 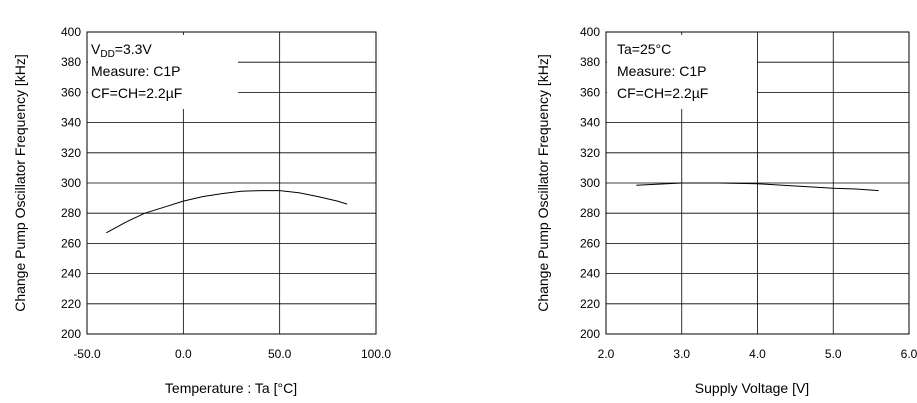 I want to click on chart2-annotation-background, so click(x=682, y=72).